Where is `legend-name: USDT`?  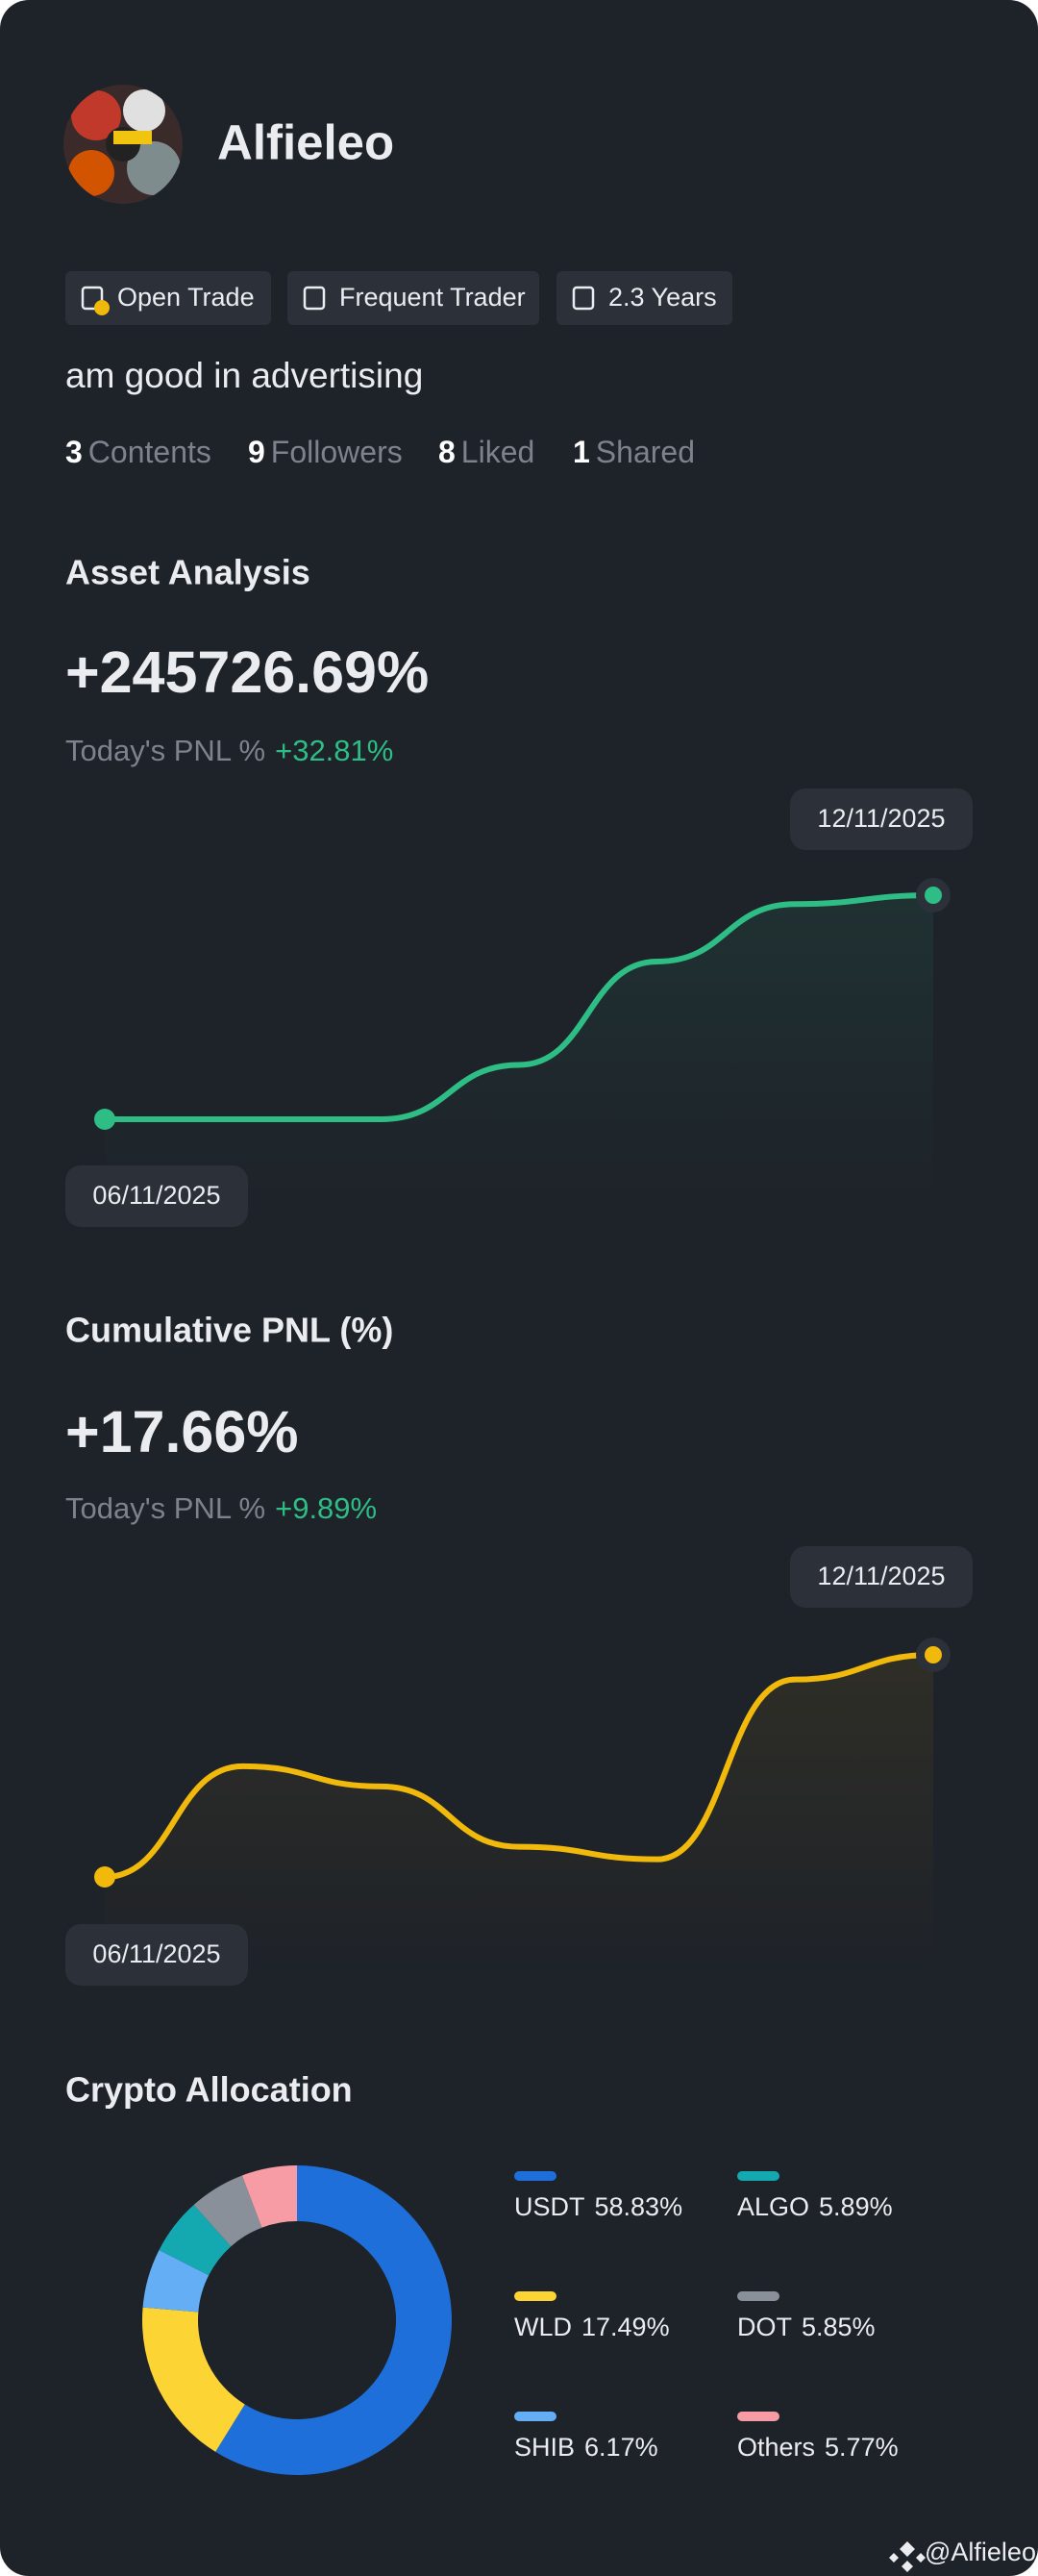 legend-name: USDT is located at coordinates (549, 2206).